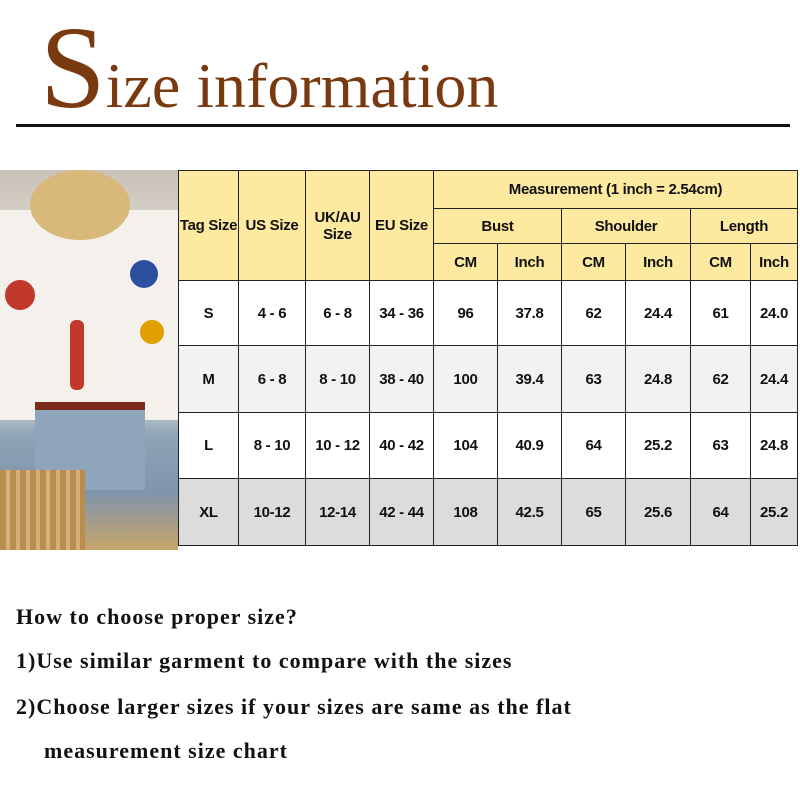 The width and height of the screenshot is (800, 800). I want to click on title-rest: ize information, so click(302, 85).